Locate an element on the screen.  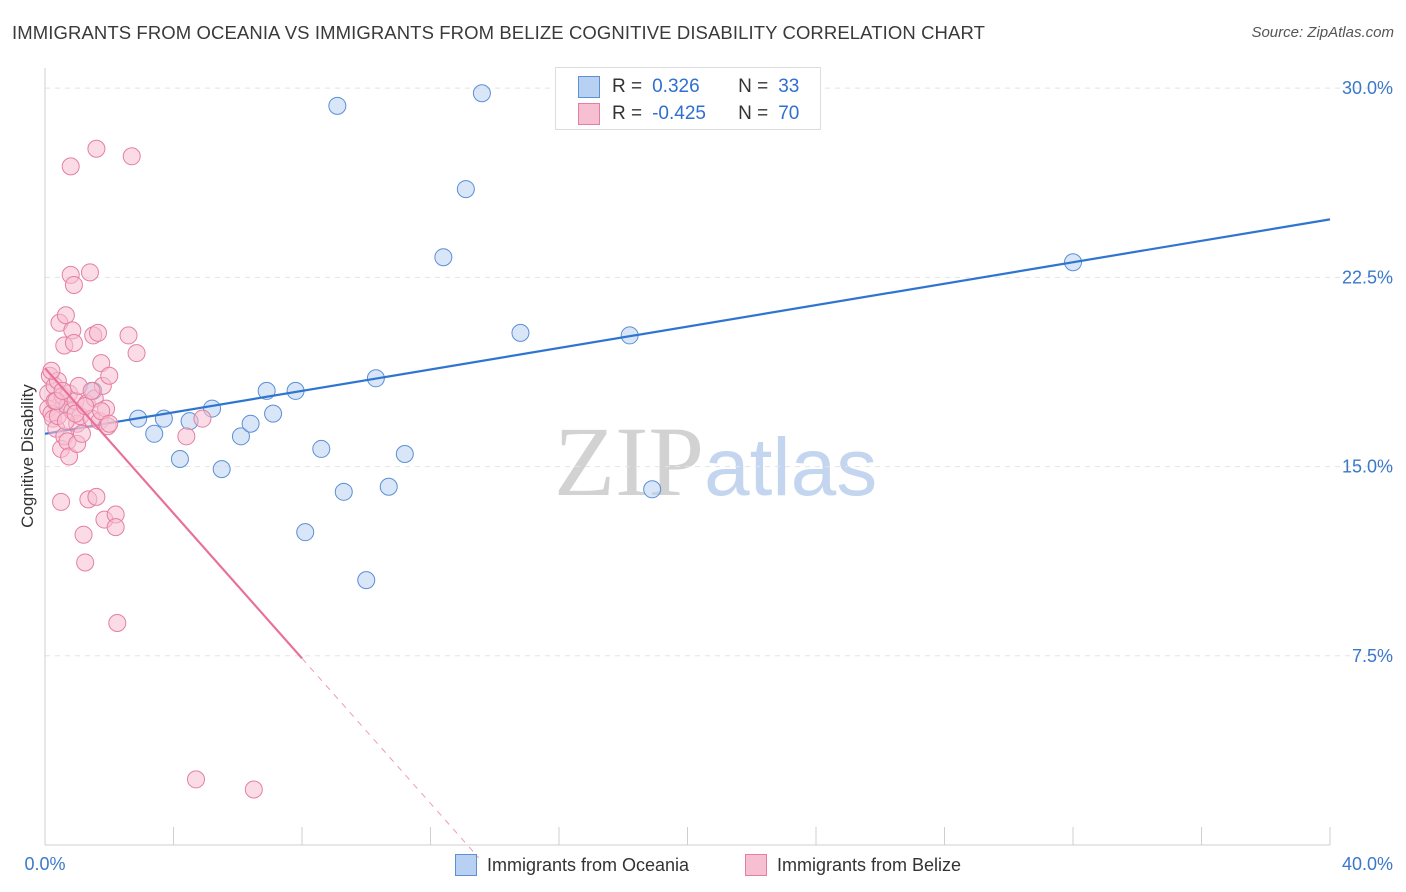
bottom-legend-swatch-oceania is located at coordinates (466, 865).